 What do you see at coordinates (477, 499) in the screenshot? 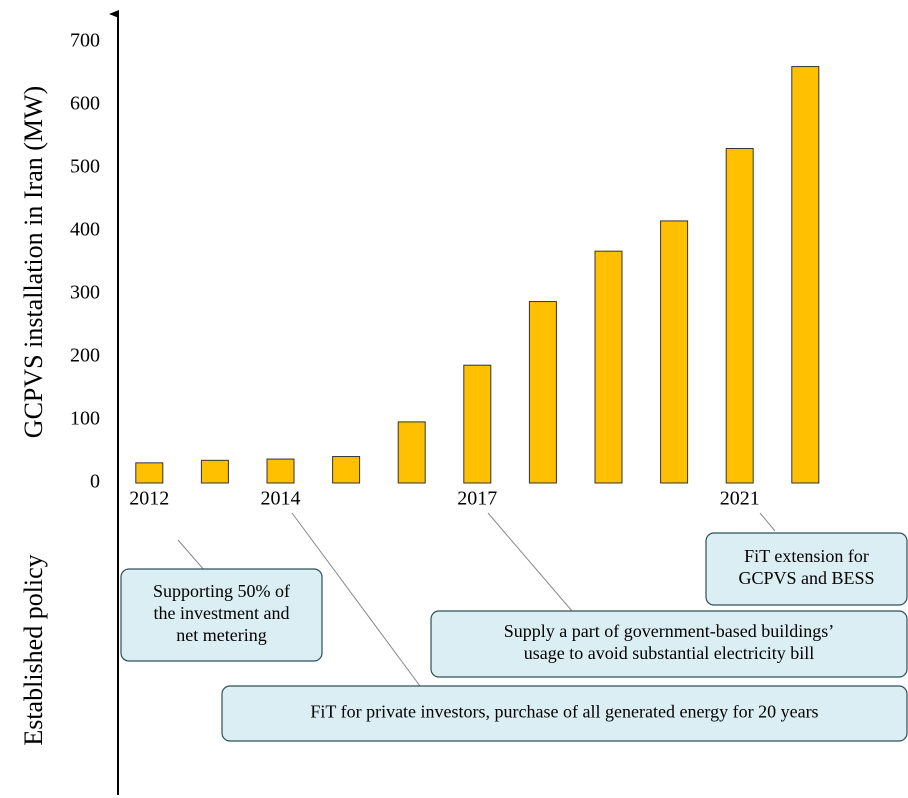
I see `x-tick-label: 2017` at bounding box center [477, 499].